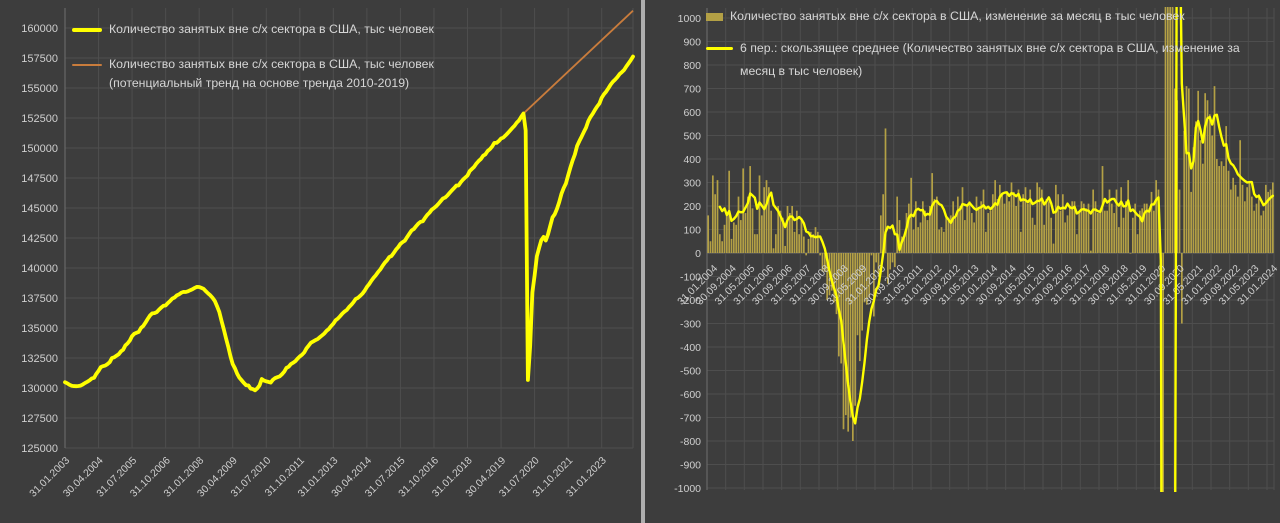 The height and width of the screenshot is (523, 1280). Describe the element at coordinates (690, 442) in the screenshot. I see `y-axis-tick-label: -800` at that location.